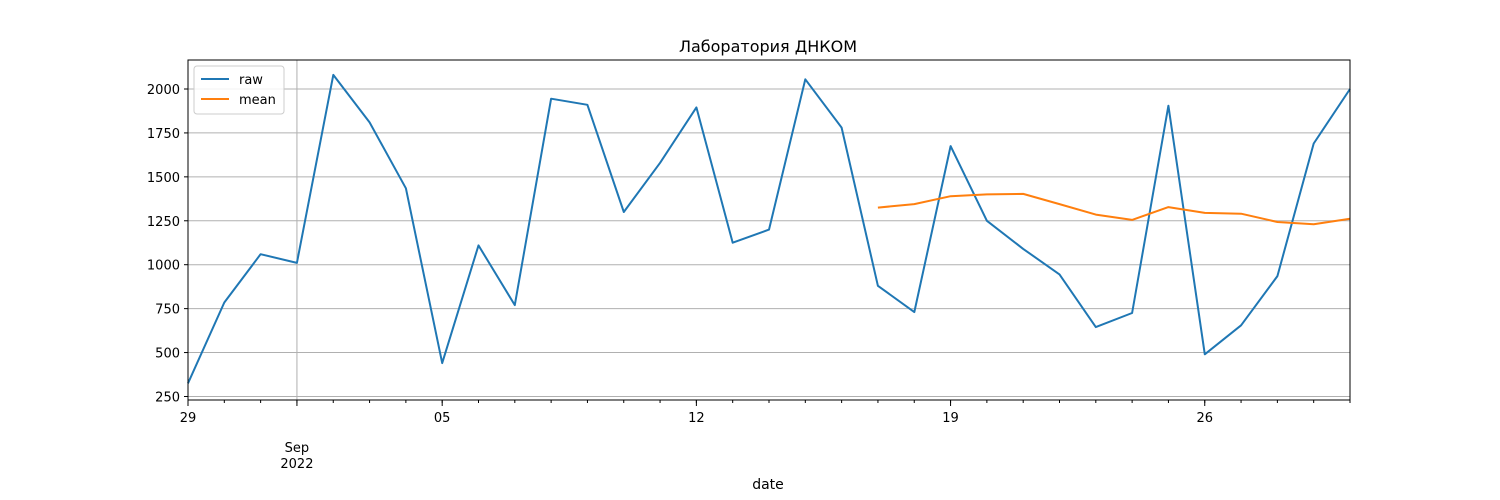 The image size is (1500, 500). I want to click on y-tick-label: 1000, so click(163, 266).